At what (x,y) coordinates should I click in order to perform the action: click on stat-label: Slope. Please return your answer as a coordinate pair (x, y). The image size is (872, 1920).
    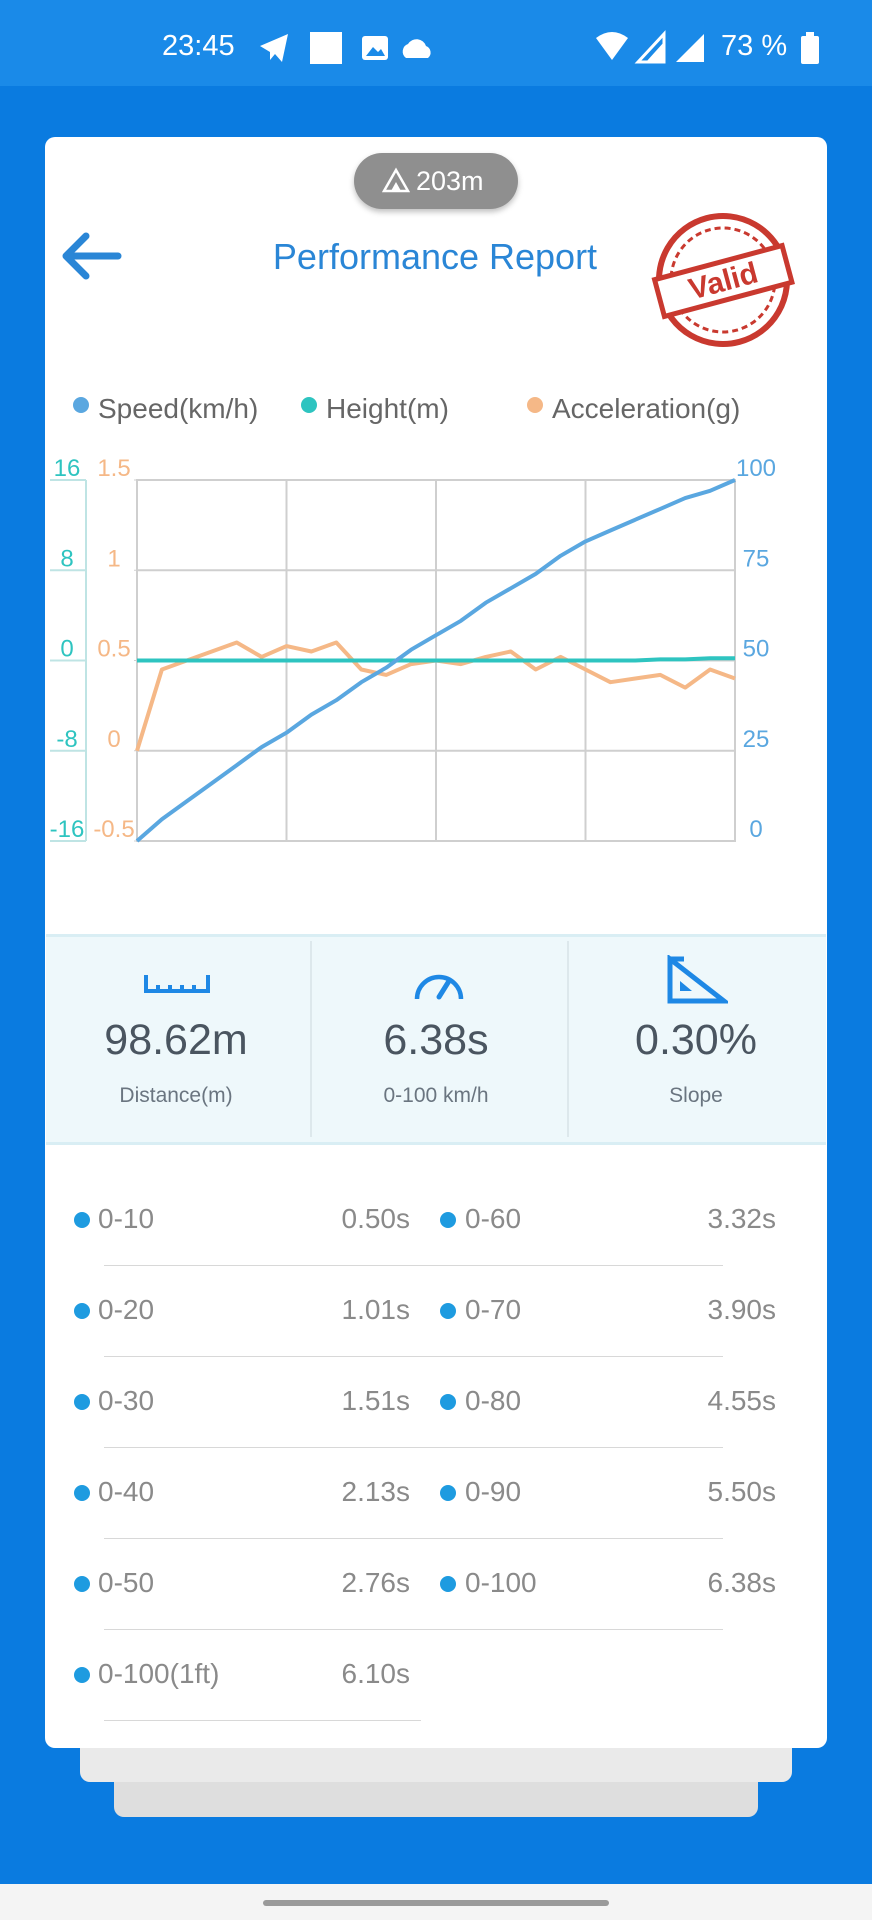
    Looking at the image, I should click on (696, 1095).